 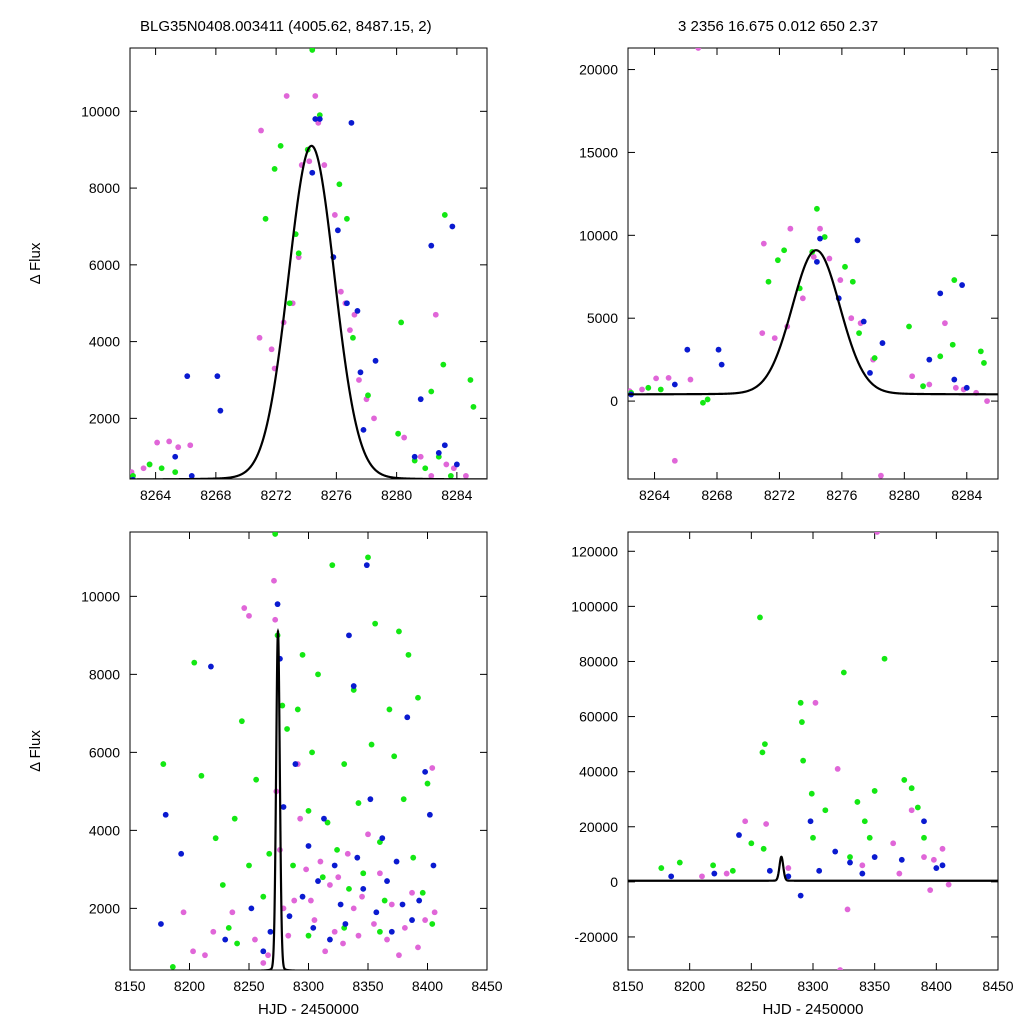 I want to click on model-curve, so click(x=308, y=311).